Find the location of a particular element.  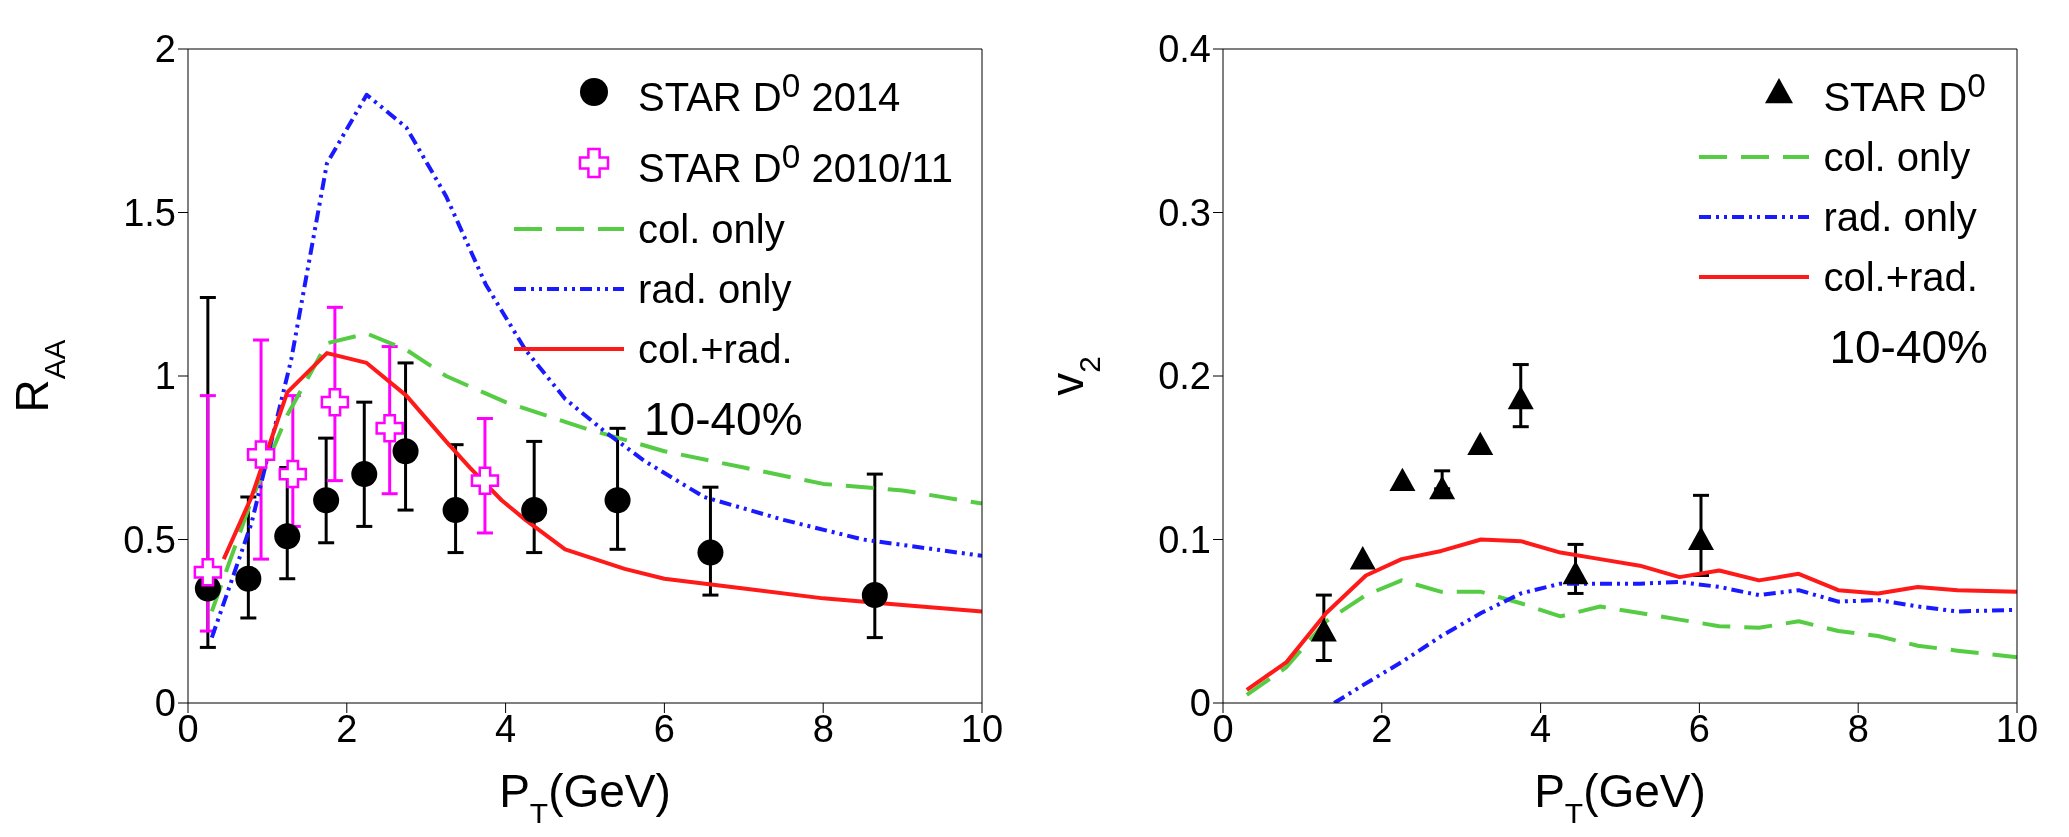

legend-label: STAR D$^{0}$ is located at coordinates (1904, 94).